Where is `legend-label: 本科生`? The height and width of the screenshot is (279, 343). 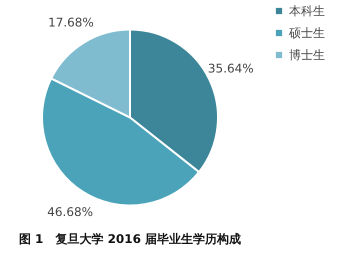
legend-label: 本科生 is located at coordinates (307, 11).